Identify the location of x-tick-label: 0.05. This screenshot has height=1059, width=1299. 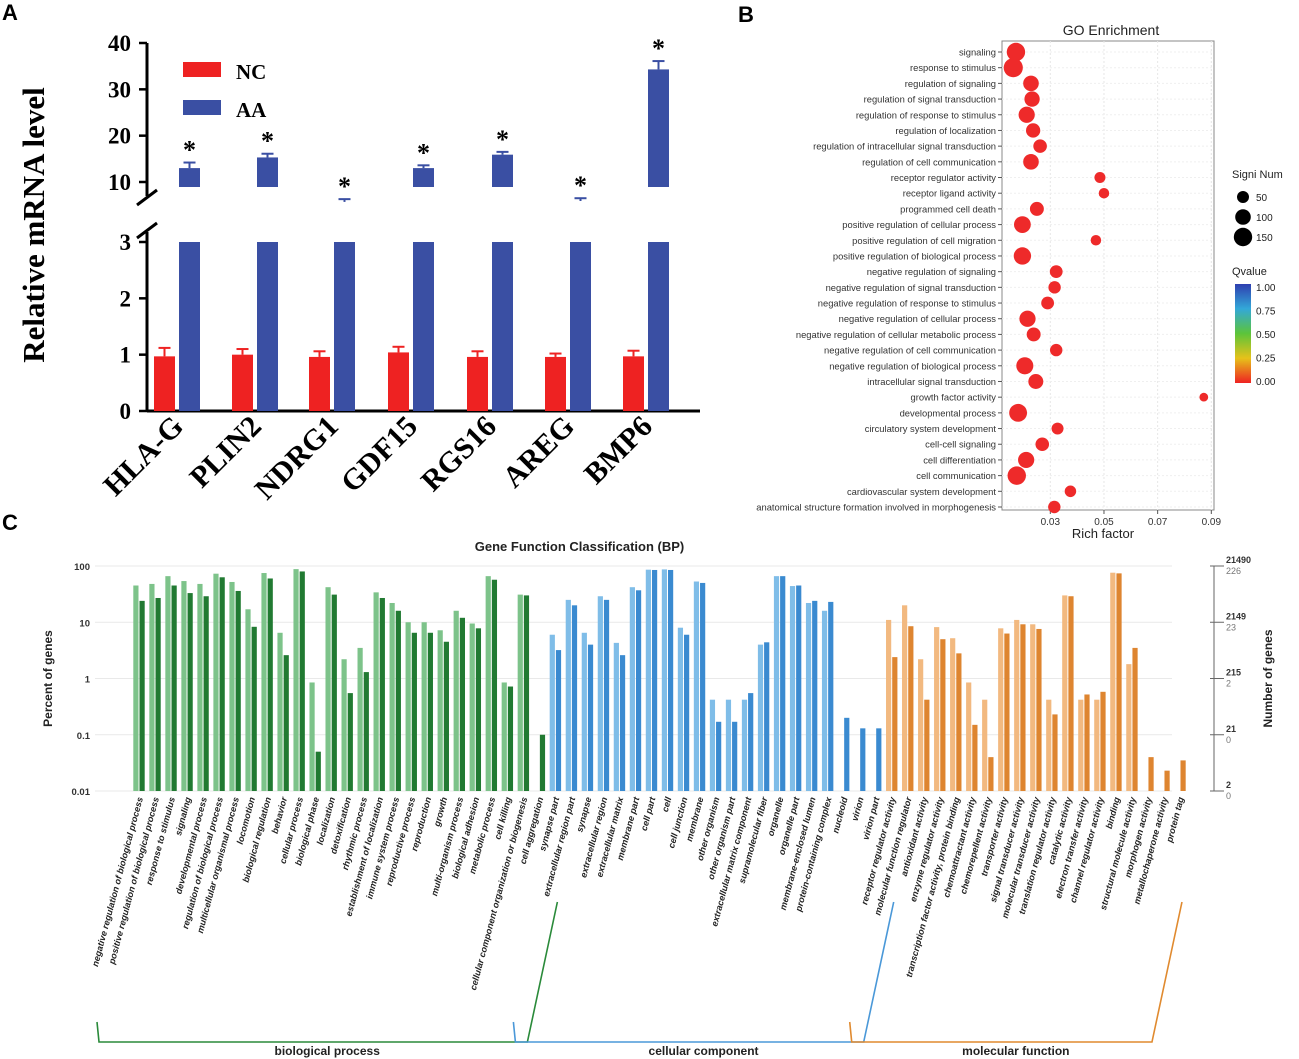
(1104, 522).